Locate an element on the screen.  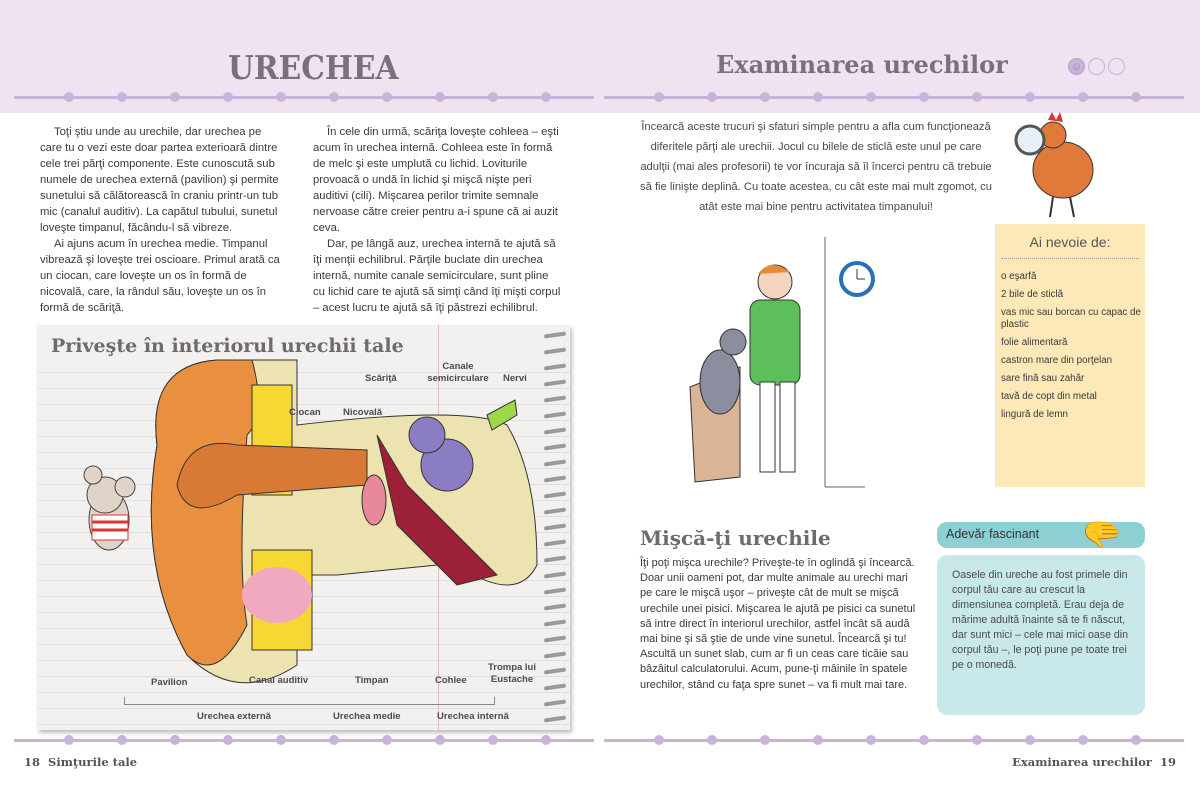
footer-left: 18 Simţurile tale is located at coordinates (80, 762).